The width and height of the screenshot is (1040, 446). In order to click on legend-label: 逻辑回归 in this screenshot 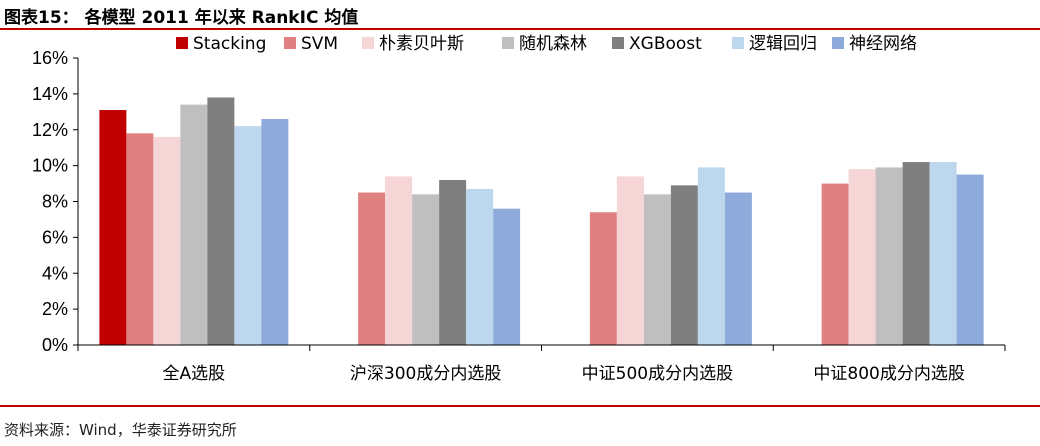, I will do `click(783, 44)`.